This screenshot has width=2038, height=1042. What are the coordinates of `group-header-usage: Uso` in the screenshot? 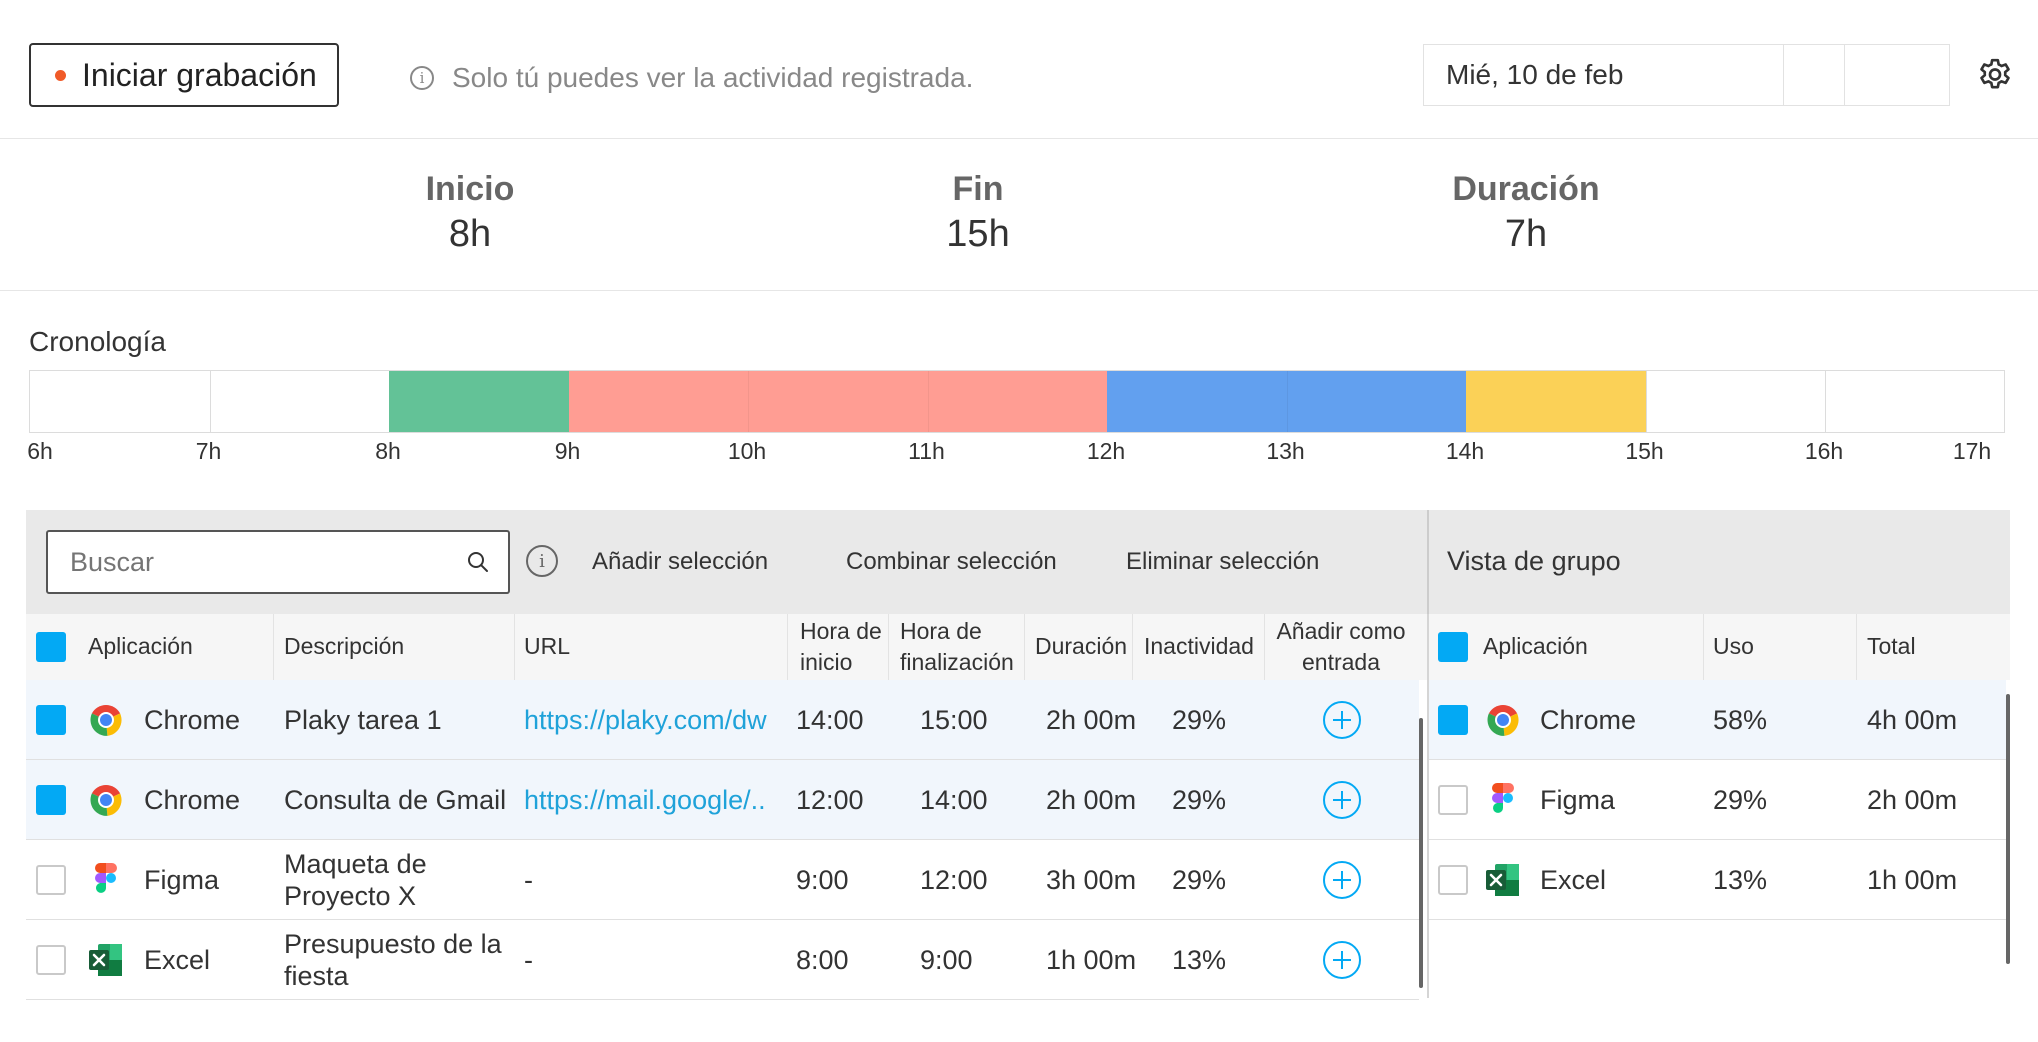 It's located at (1733, 646).